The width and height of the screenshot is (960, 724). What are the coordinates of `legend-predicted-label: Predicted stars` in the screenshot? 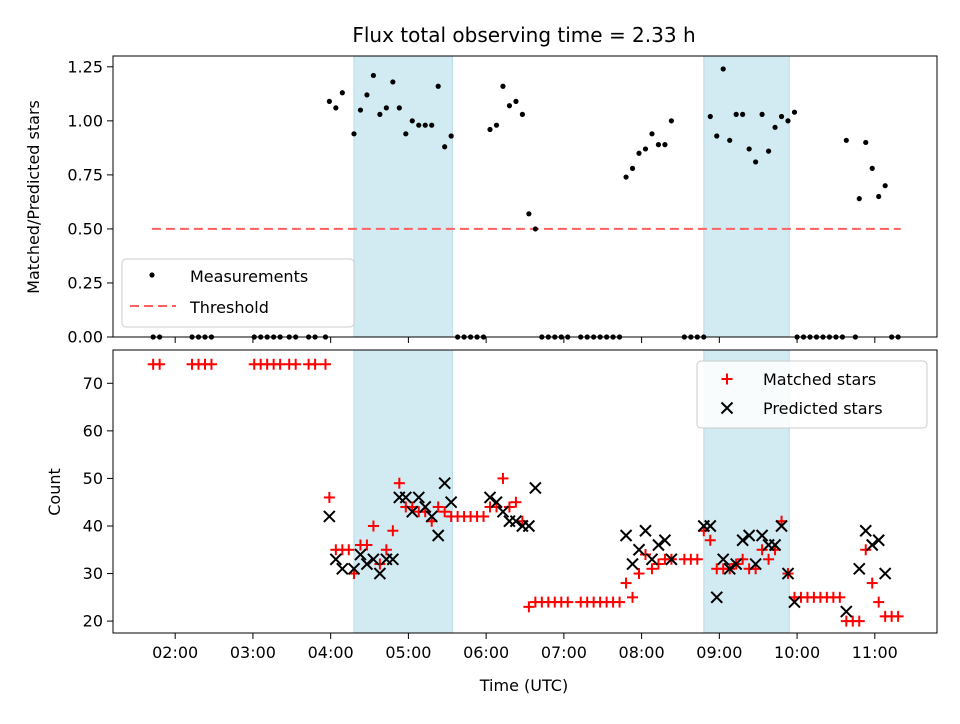 It's located at (823, 408).